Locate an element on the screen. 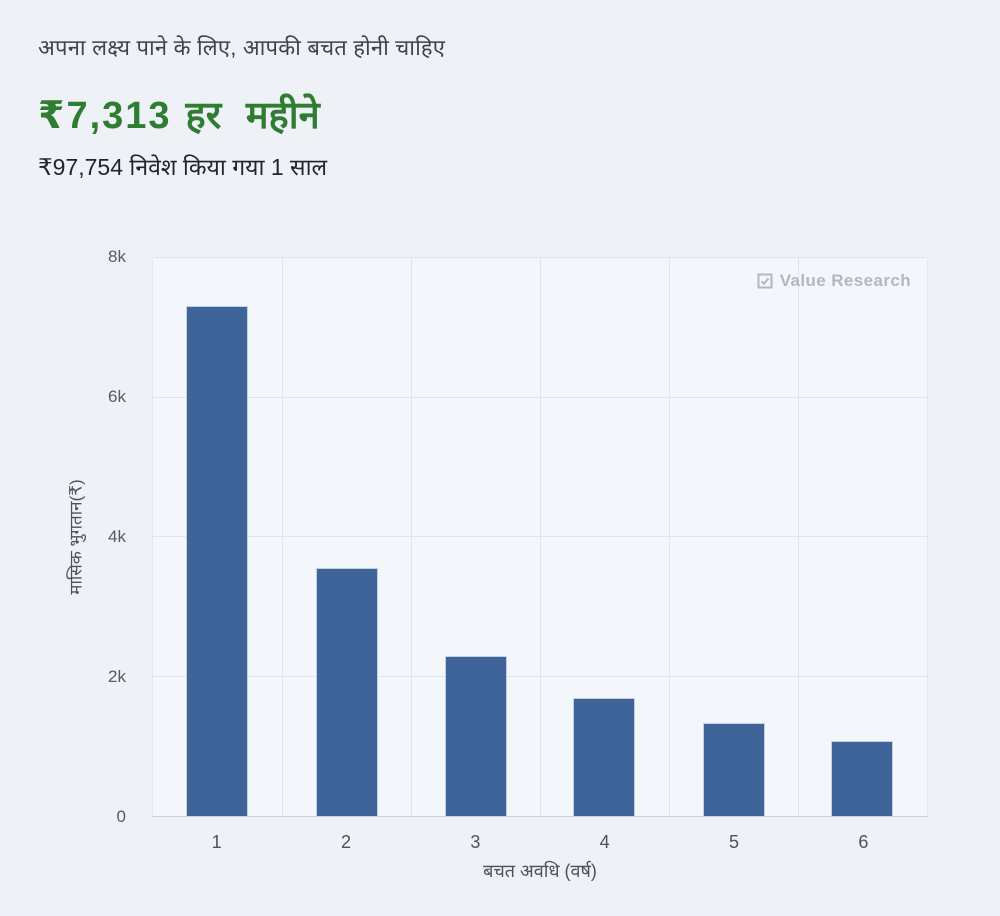 This screenshot has height=916, width=1000. x-tick-label-2: 2 is located at coordinates (346, 842).